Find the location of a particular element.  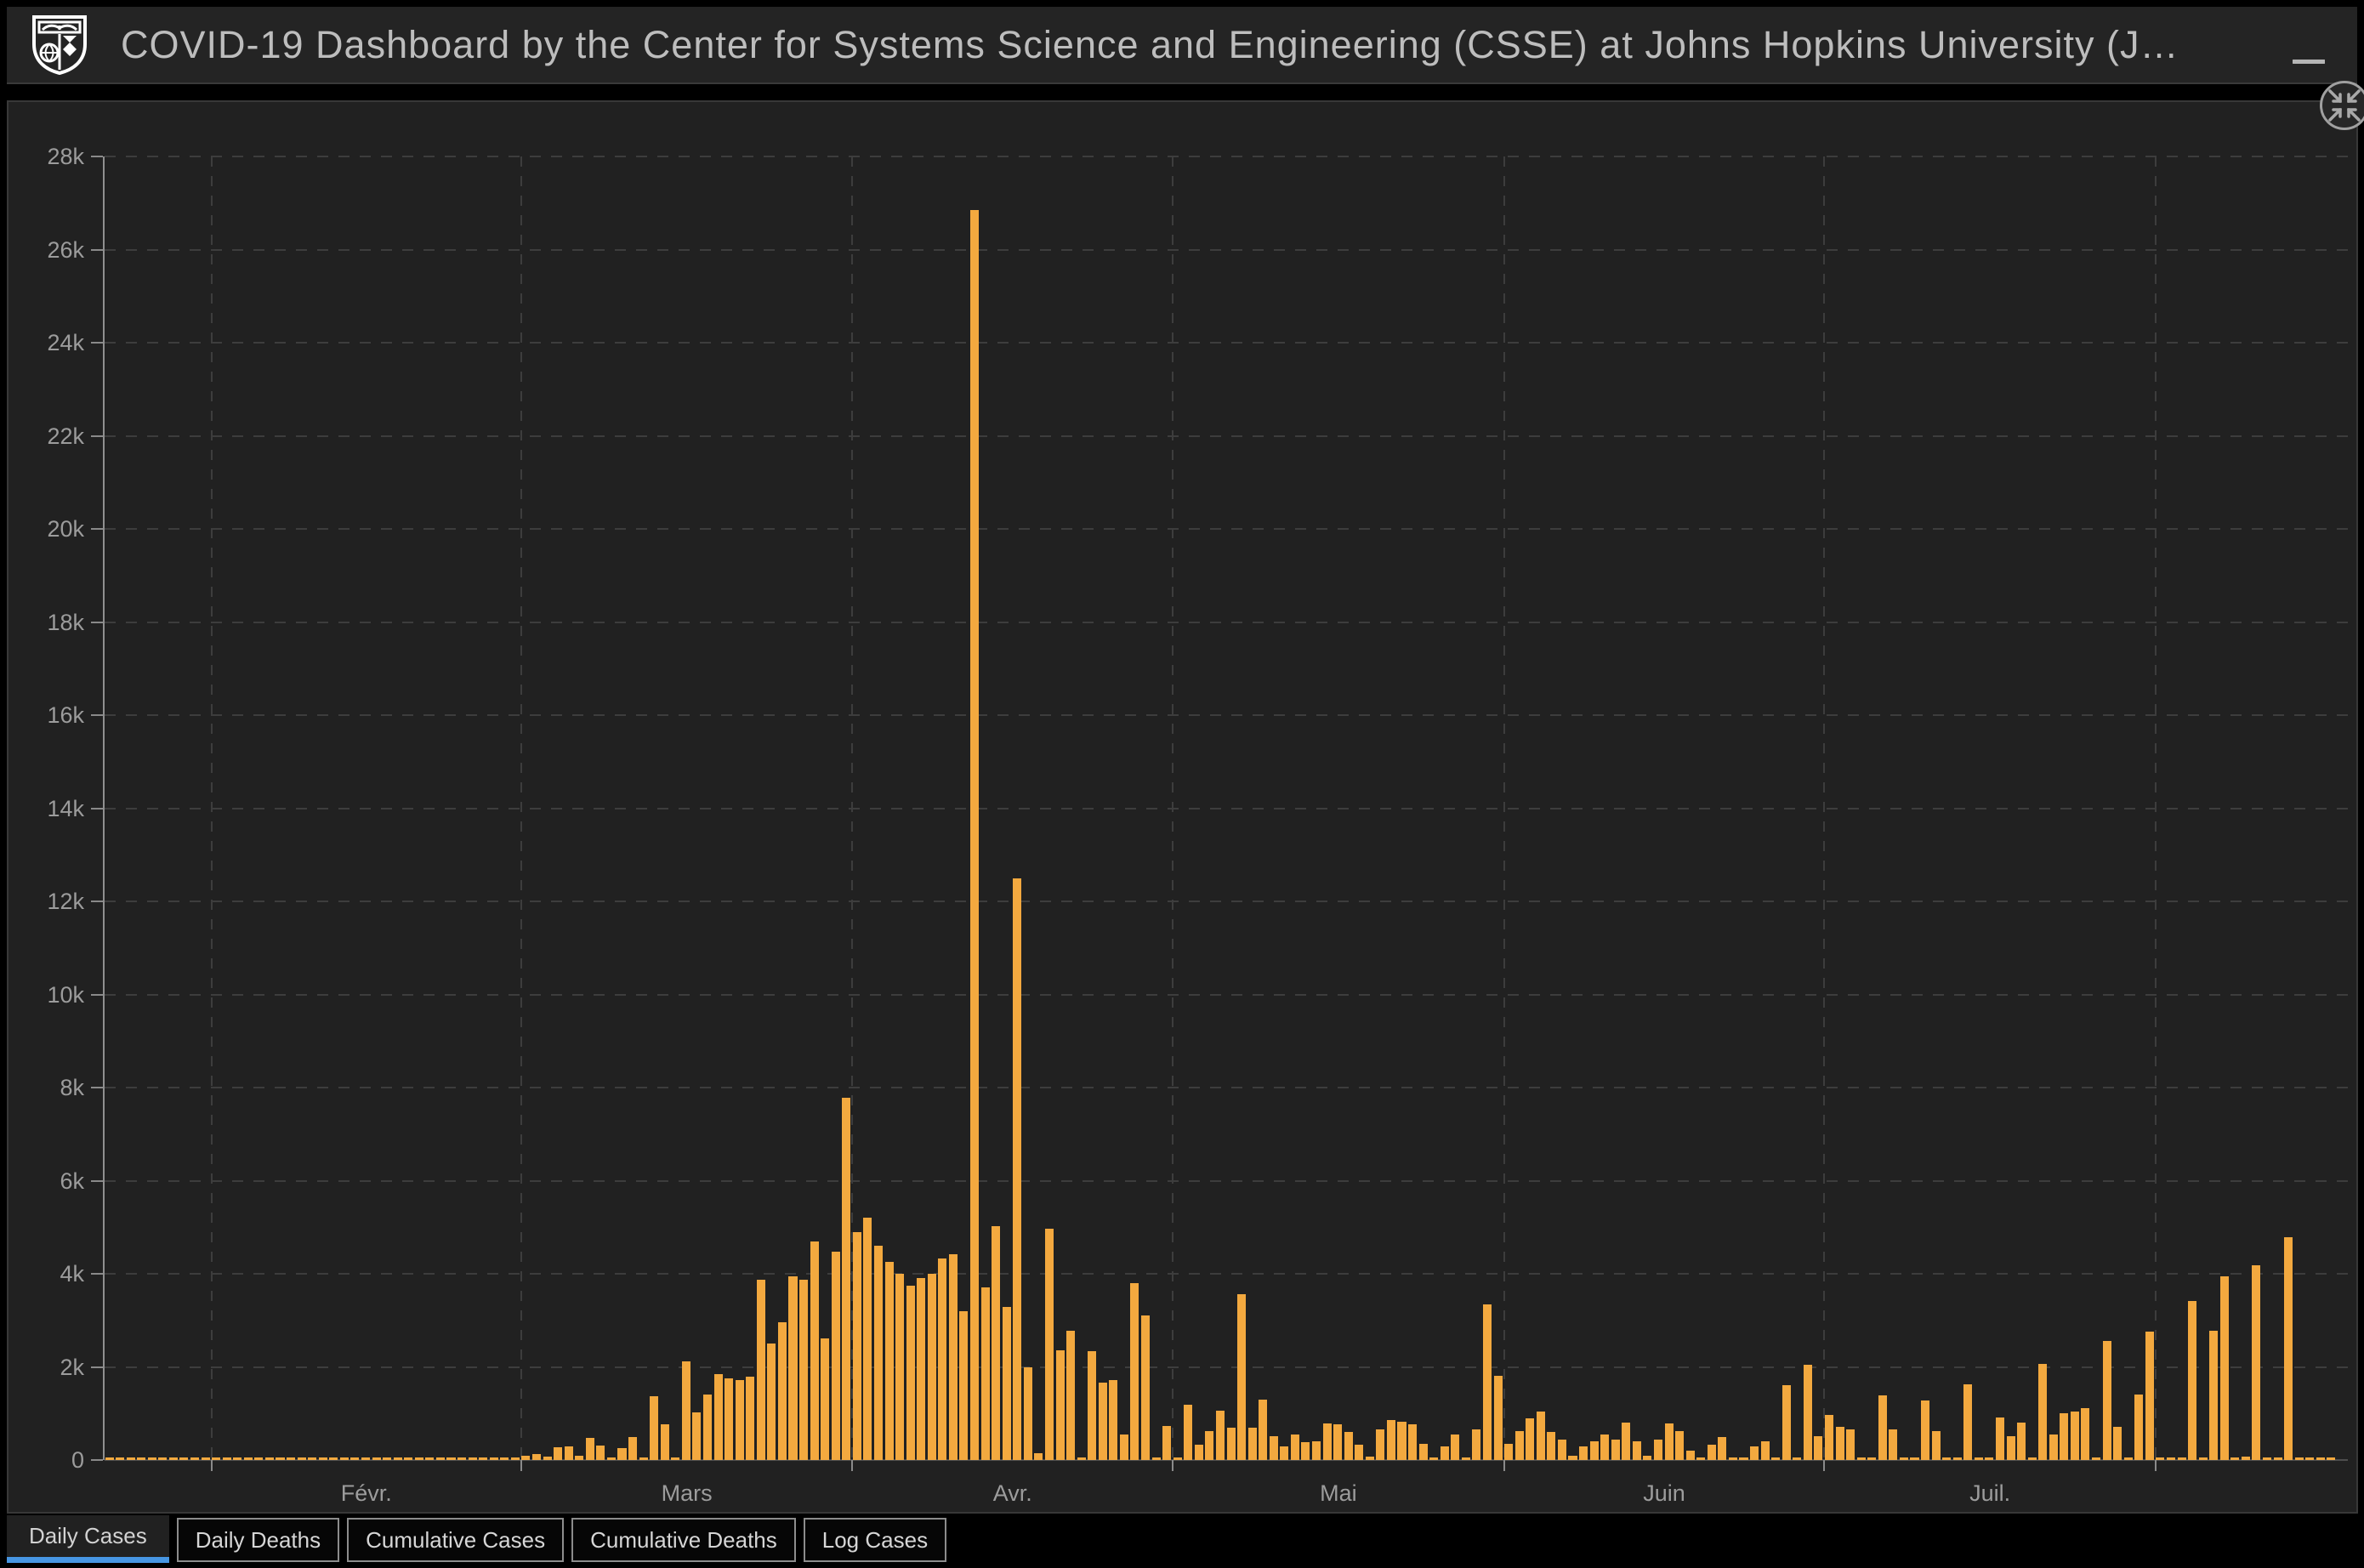

hamburger-menu-icon is located at coordinates (2311, 45).